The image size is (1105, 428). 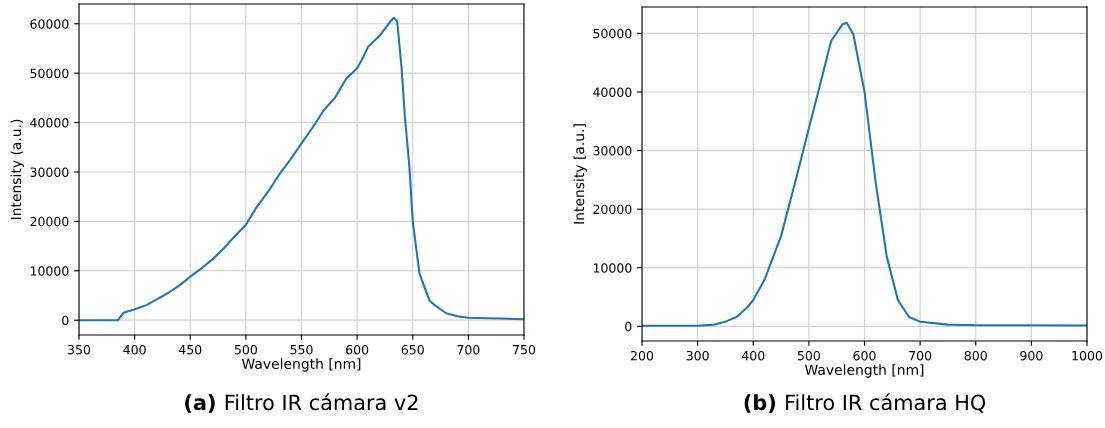 I want to click on x-tick-label: 350, so click(x=79, y=349).